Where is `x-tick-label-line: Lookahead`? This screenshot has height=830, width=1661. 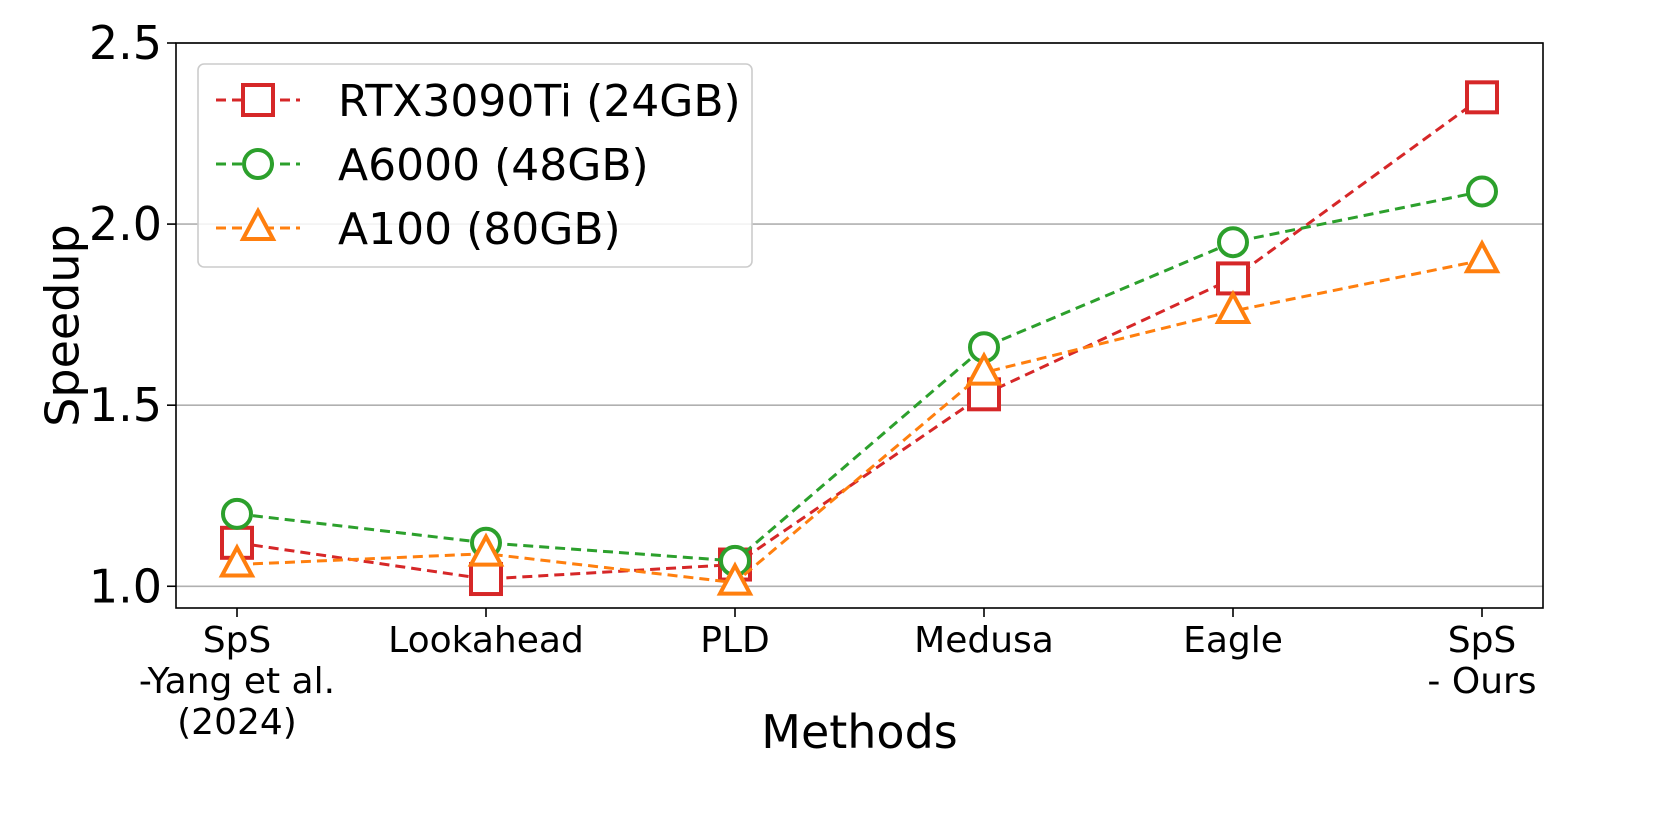
x-tick-label-line: Lookahead is located at coordinates (486, 640).